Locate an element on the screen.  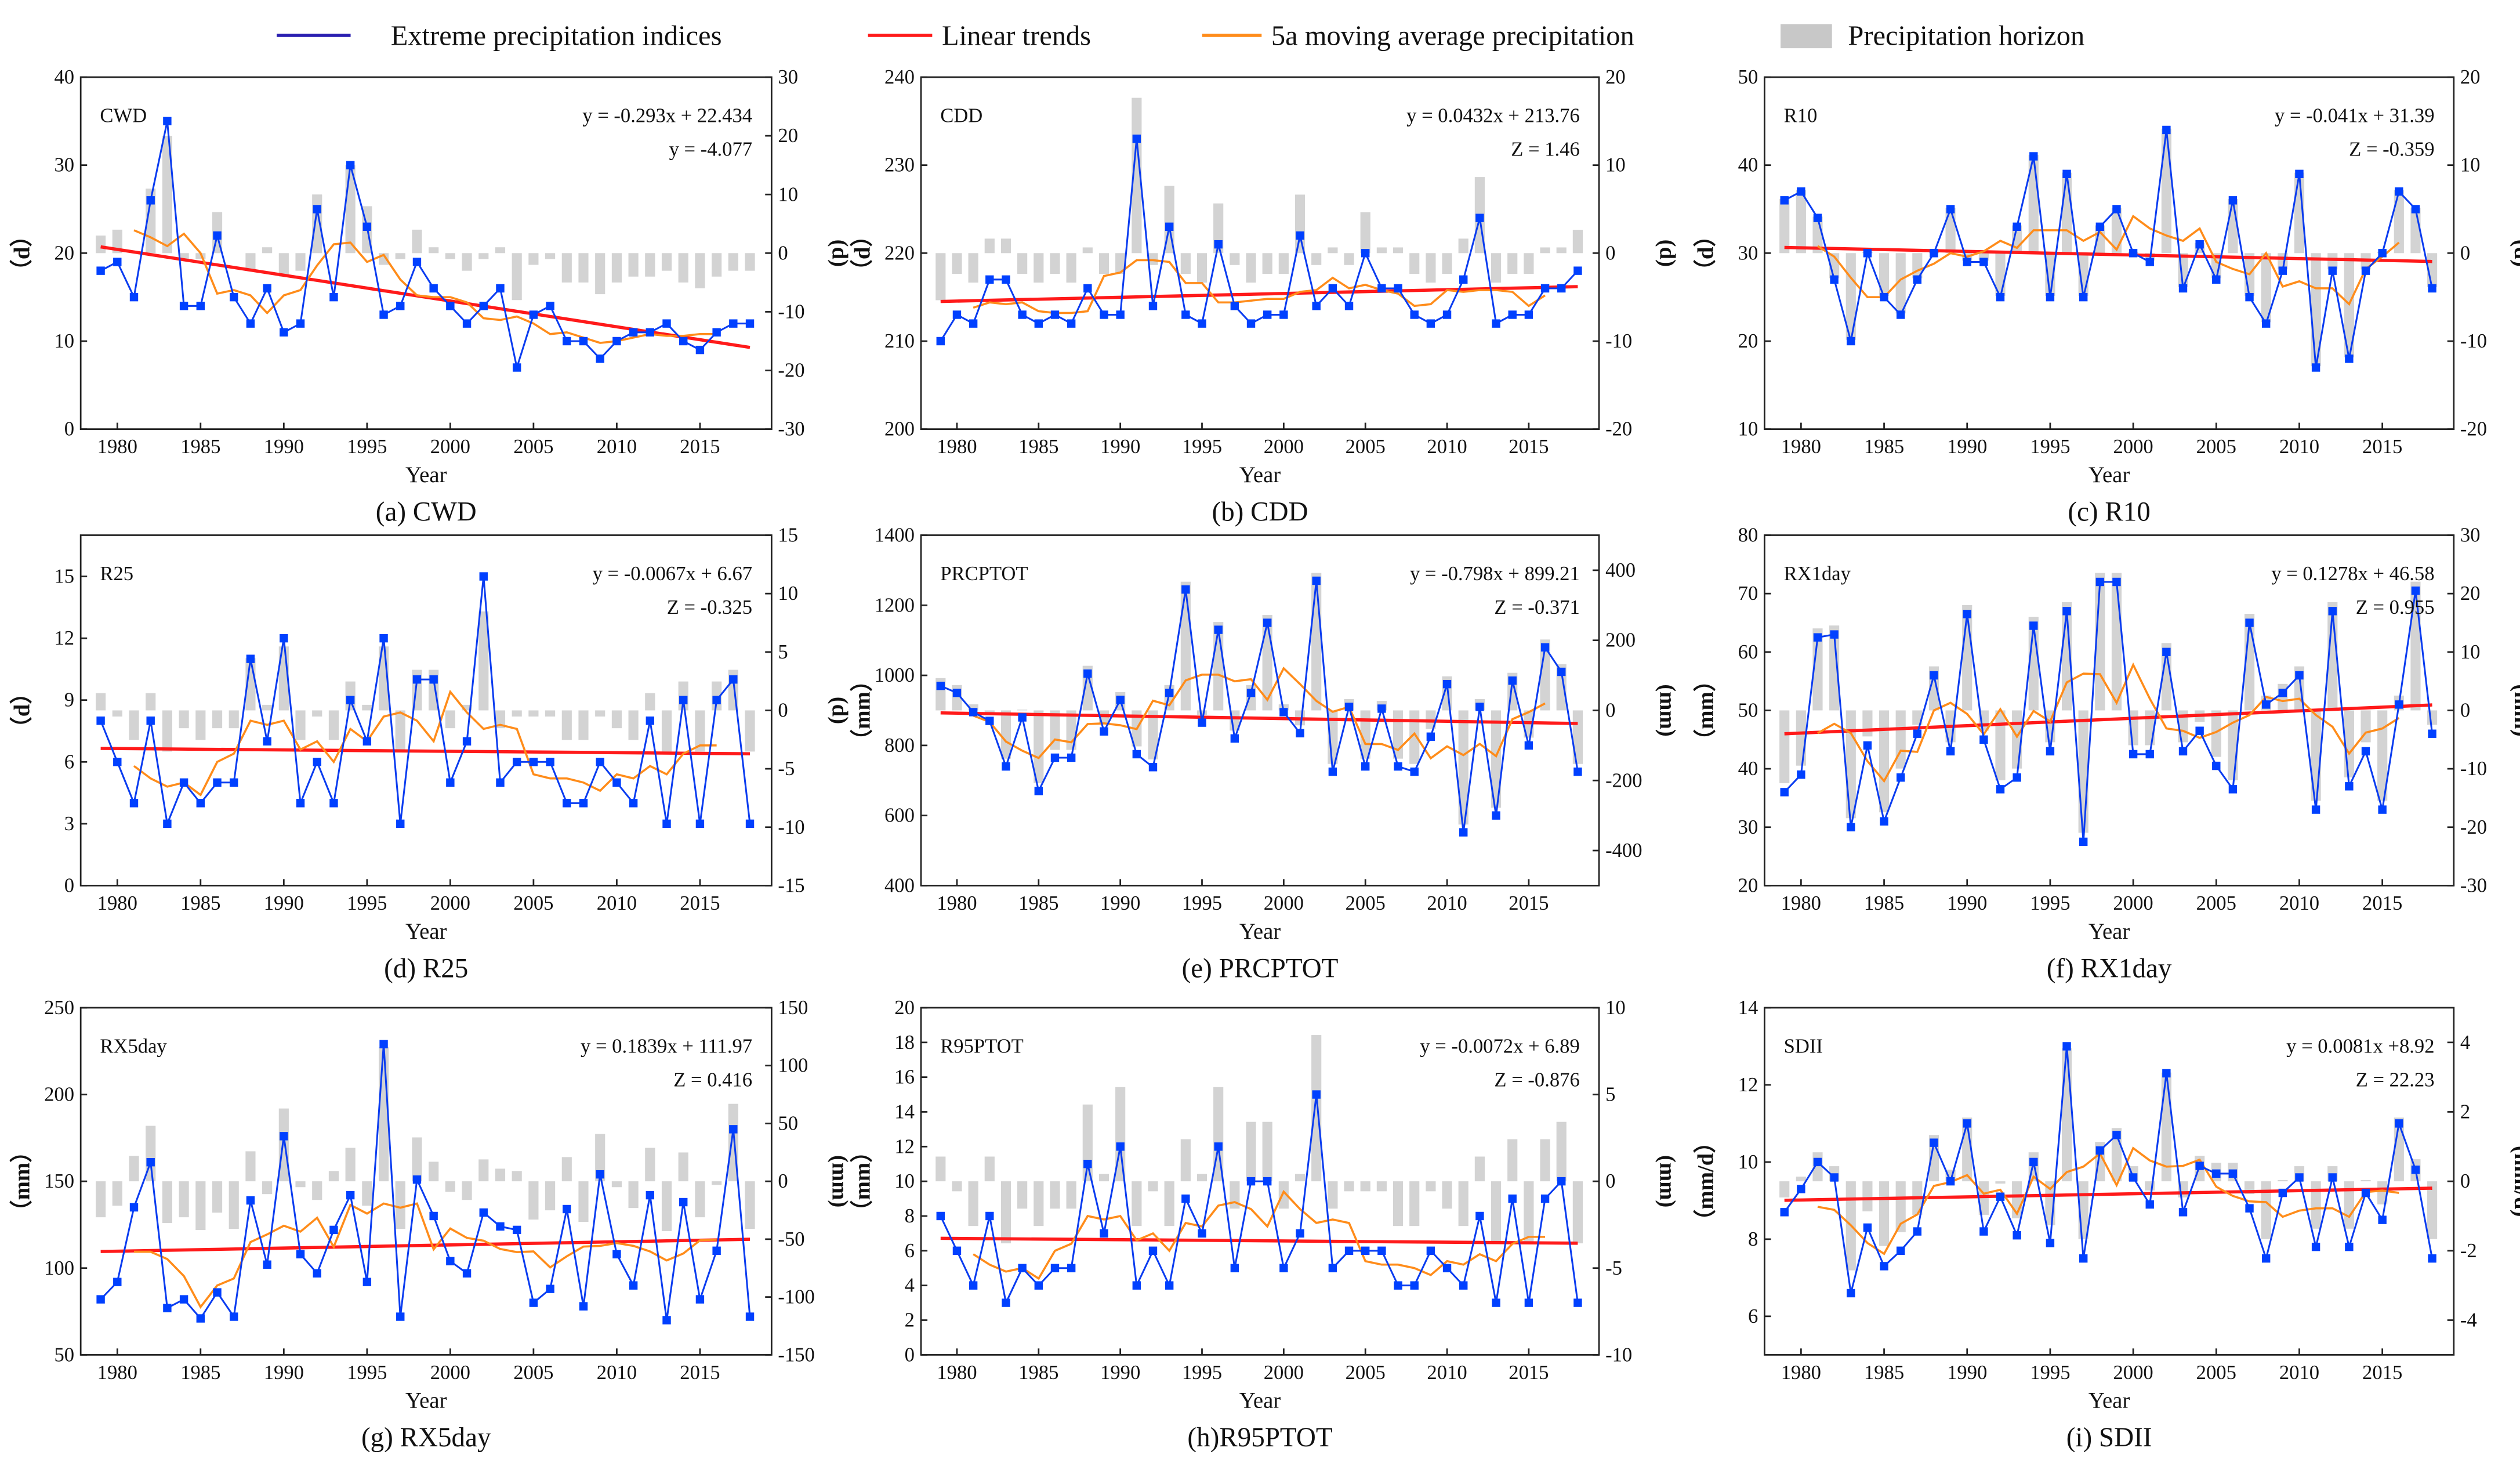
x-tick-label: 2015 is located at coordinates (1529, 447).